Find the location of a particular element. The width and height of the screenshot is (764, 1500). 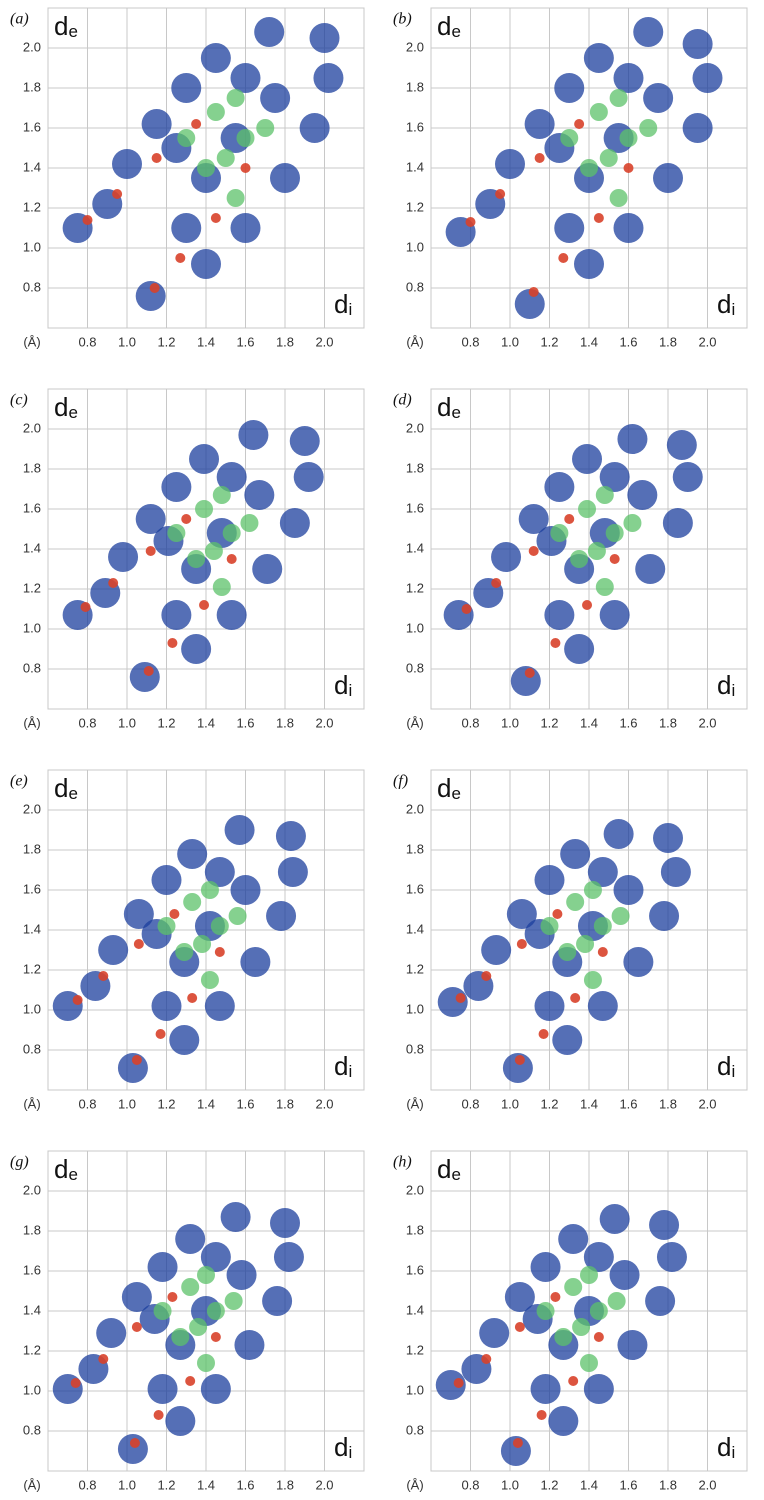

x-tick-label: 1.6 is located at coordinates (245, 722).